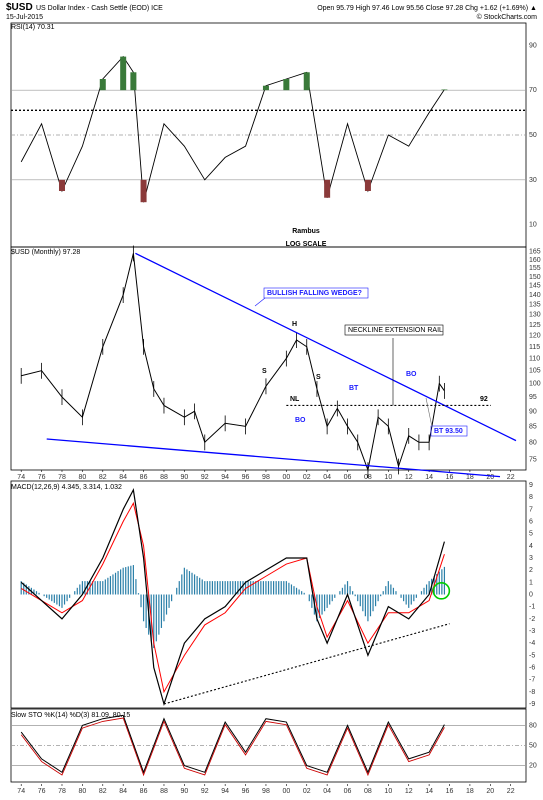  What do you see at coordinates (533, 766) in the screenshot?
I see `sto-y-tick: 20` at bounding box center [533, 766].